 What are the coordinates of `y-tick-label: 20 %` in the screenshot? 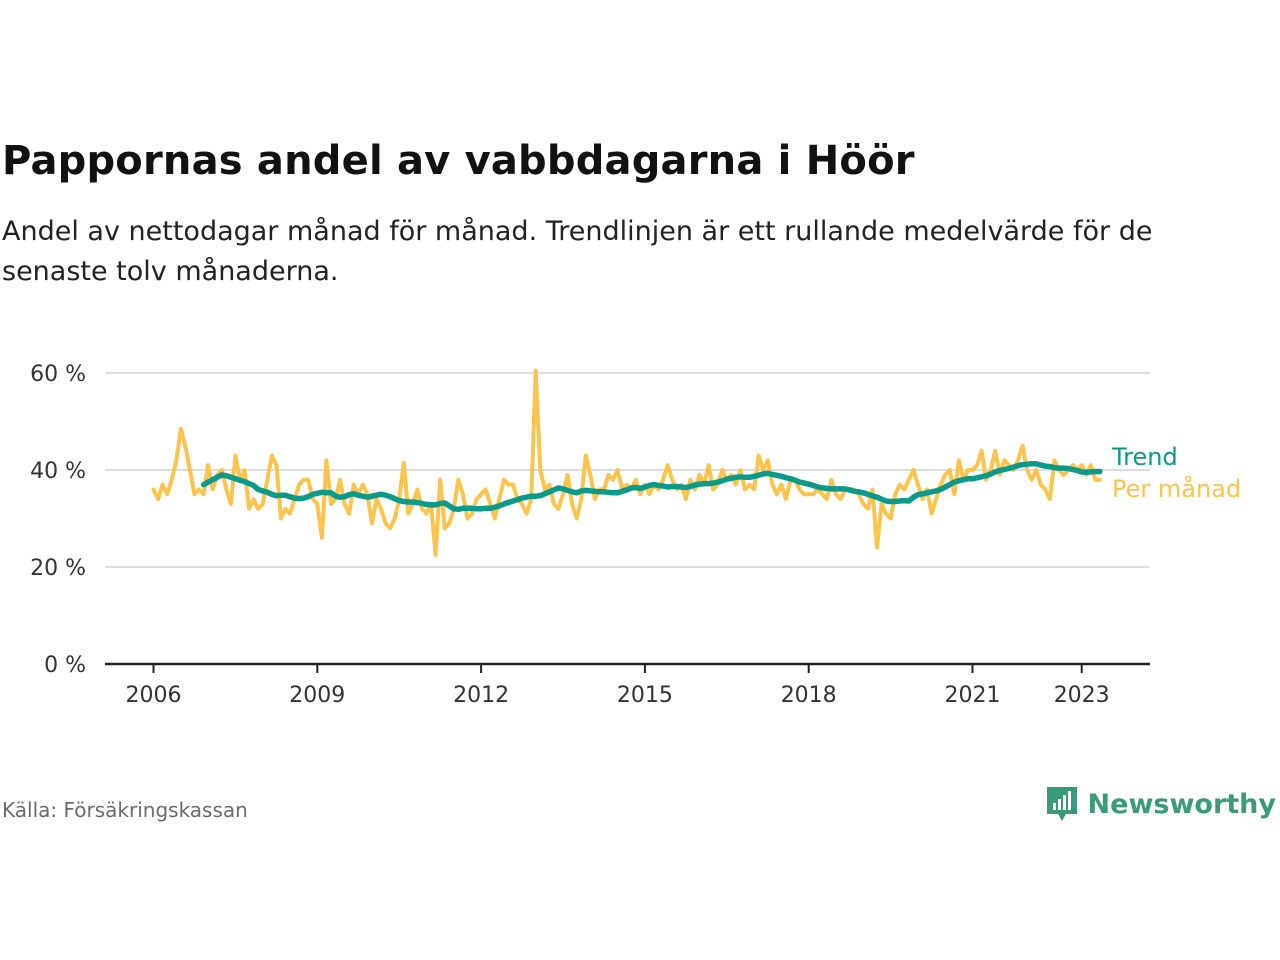 It's located at (58, 568).